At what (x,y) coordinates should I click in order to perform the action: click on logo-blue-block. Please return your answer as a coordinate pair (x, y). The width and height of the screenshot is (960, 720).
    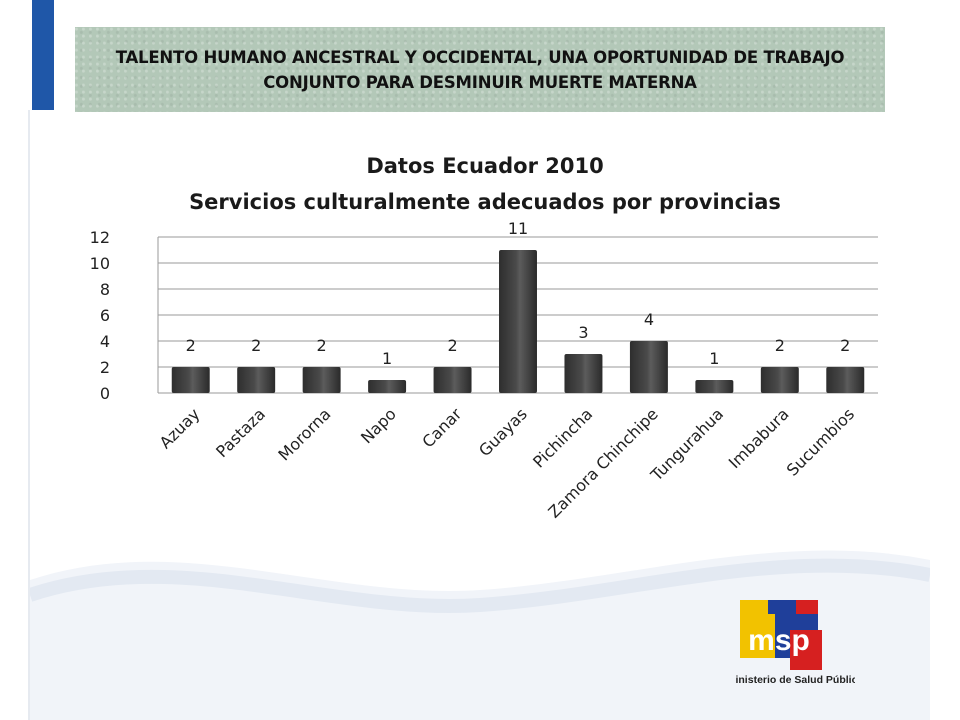
    Looking at the image, I should click on (782, 607).